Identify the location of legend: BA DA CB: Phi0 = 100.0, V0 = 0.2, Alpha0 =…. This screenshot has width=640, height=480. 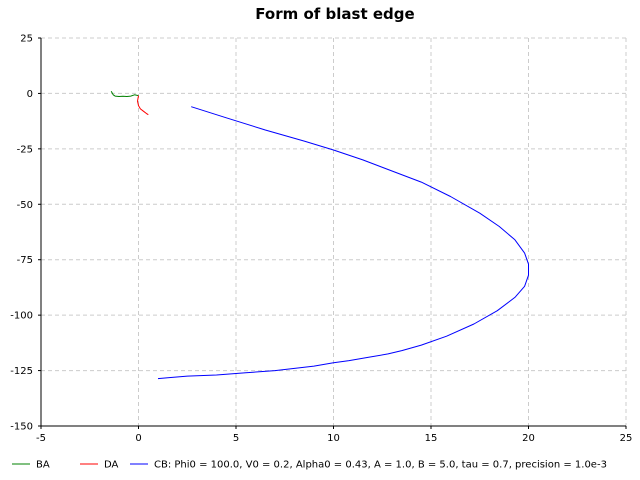
(309, 465).